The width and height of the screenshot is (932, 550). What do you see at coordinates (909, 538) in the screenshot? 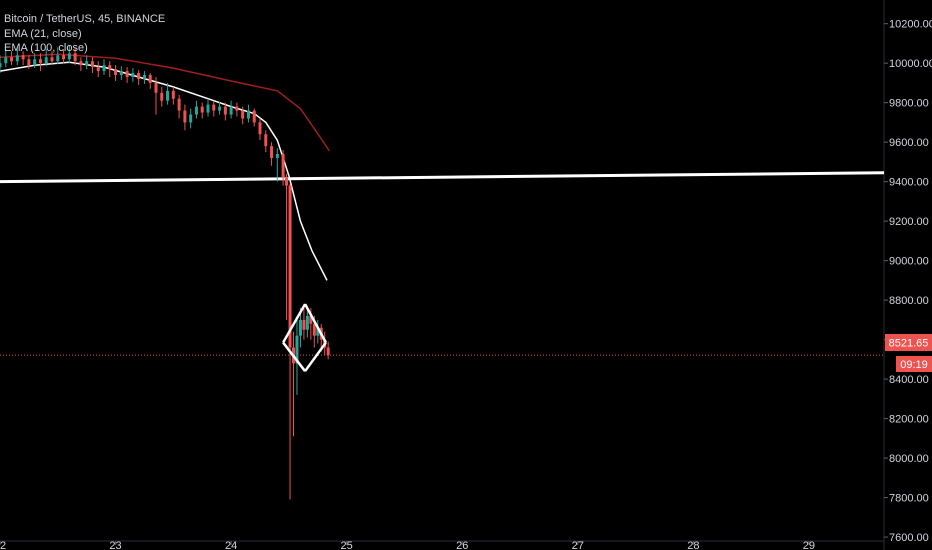
I see `price-tick-label: 7600.00` at bounding box center [909, 538].